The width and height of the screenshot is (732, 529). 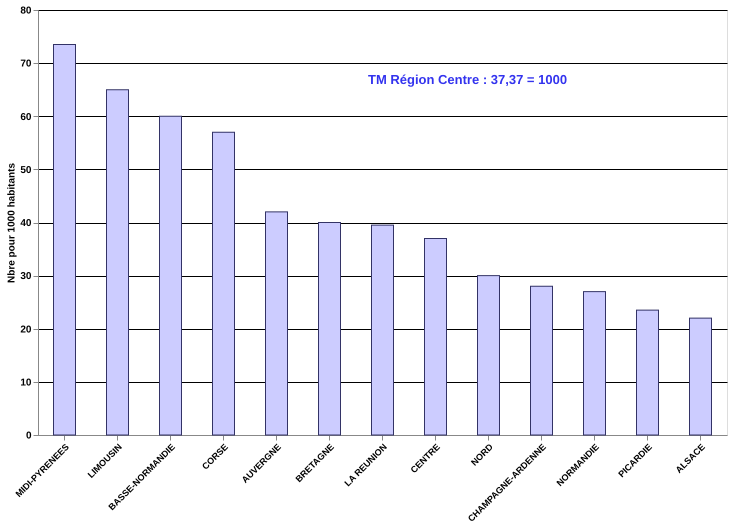 I want to click on y-tick-label: 70, so click(x=26, y=64).